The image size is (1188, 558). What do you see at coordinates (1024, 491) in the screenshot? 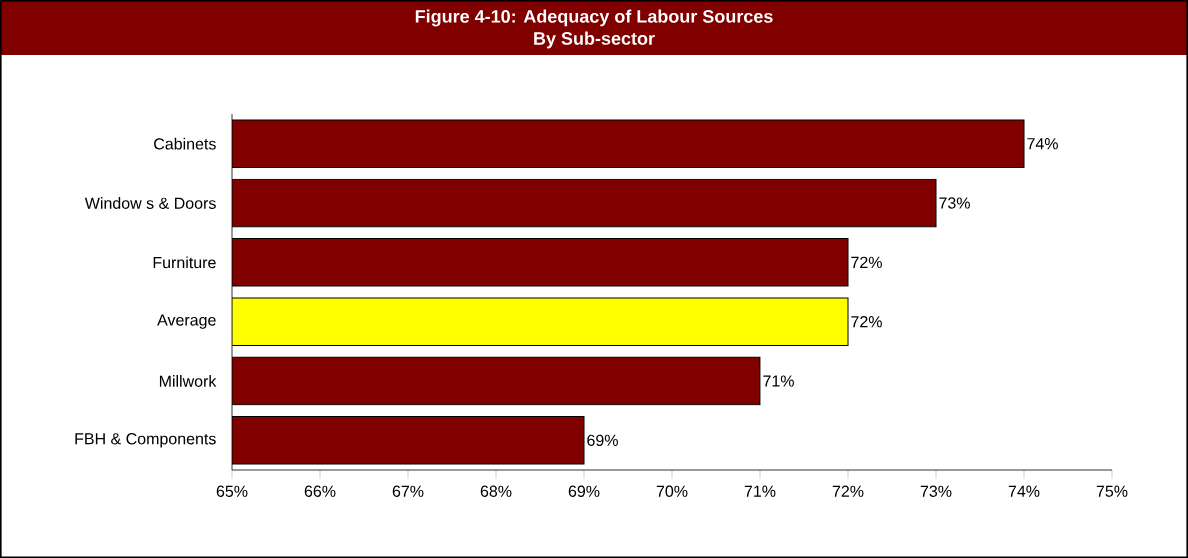
I see `x-tick-label: 74%` at bounding box center [1024, 491].